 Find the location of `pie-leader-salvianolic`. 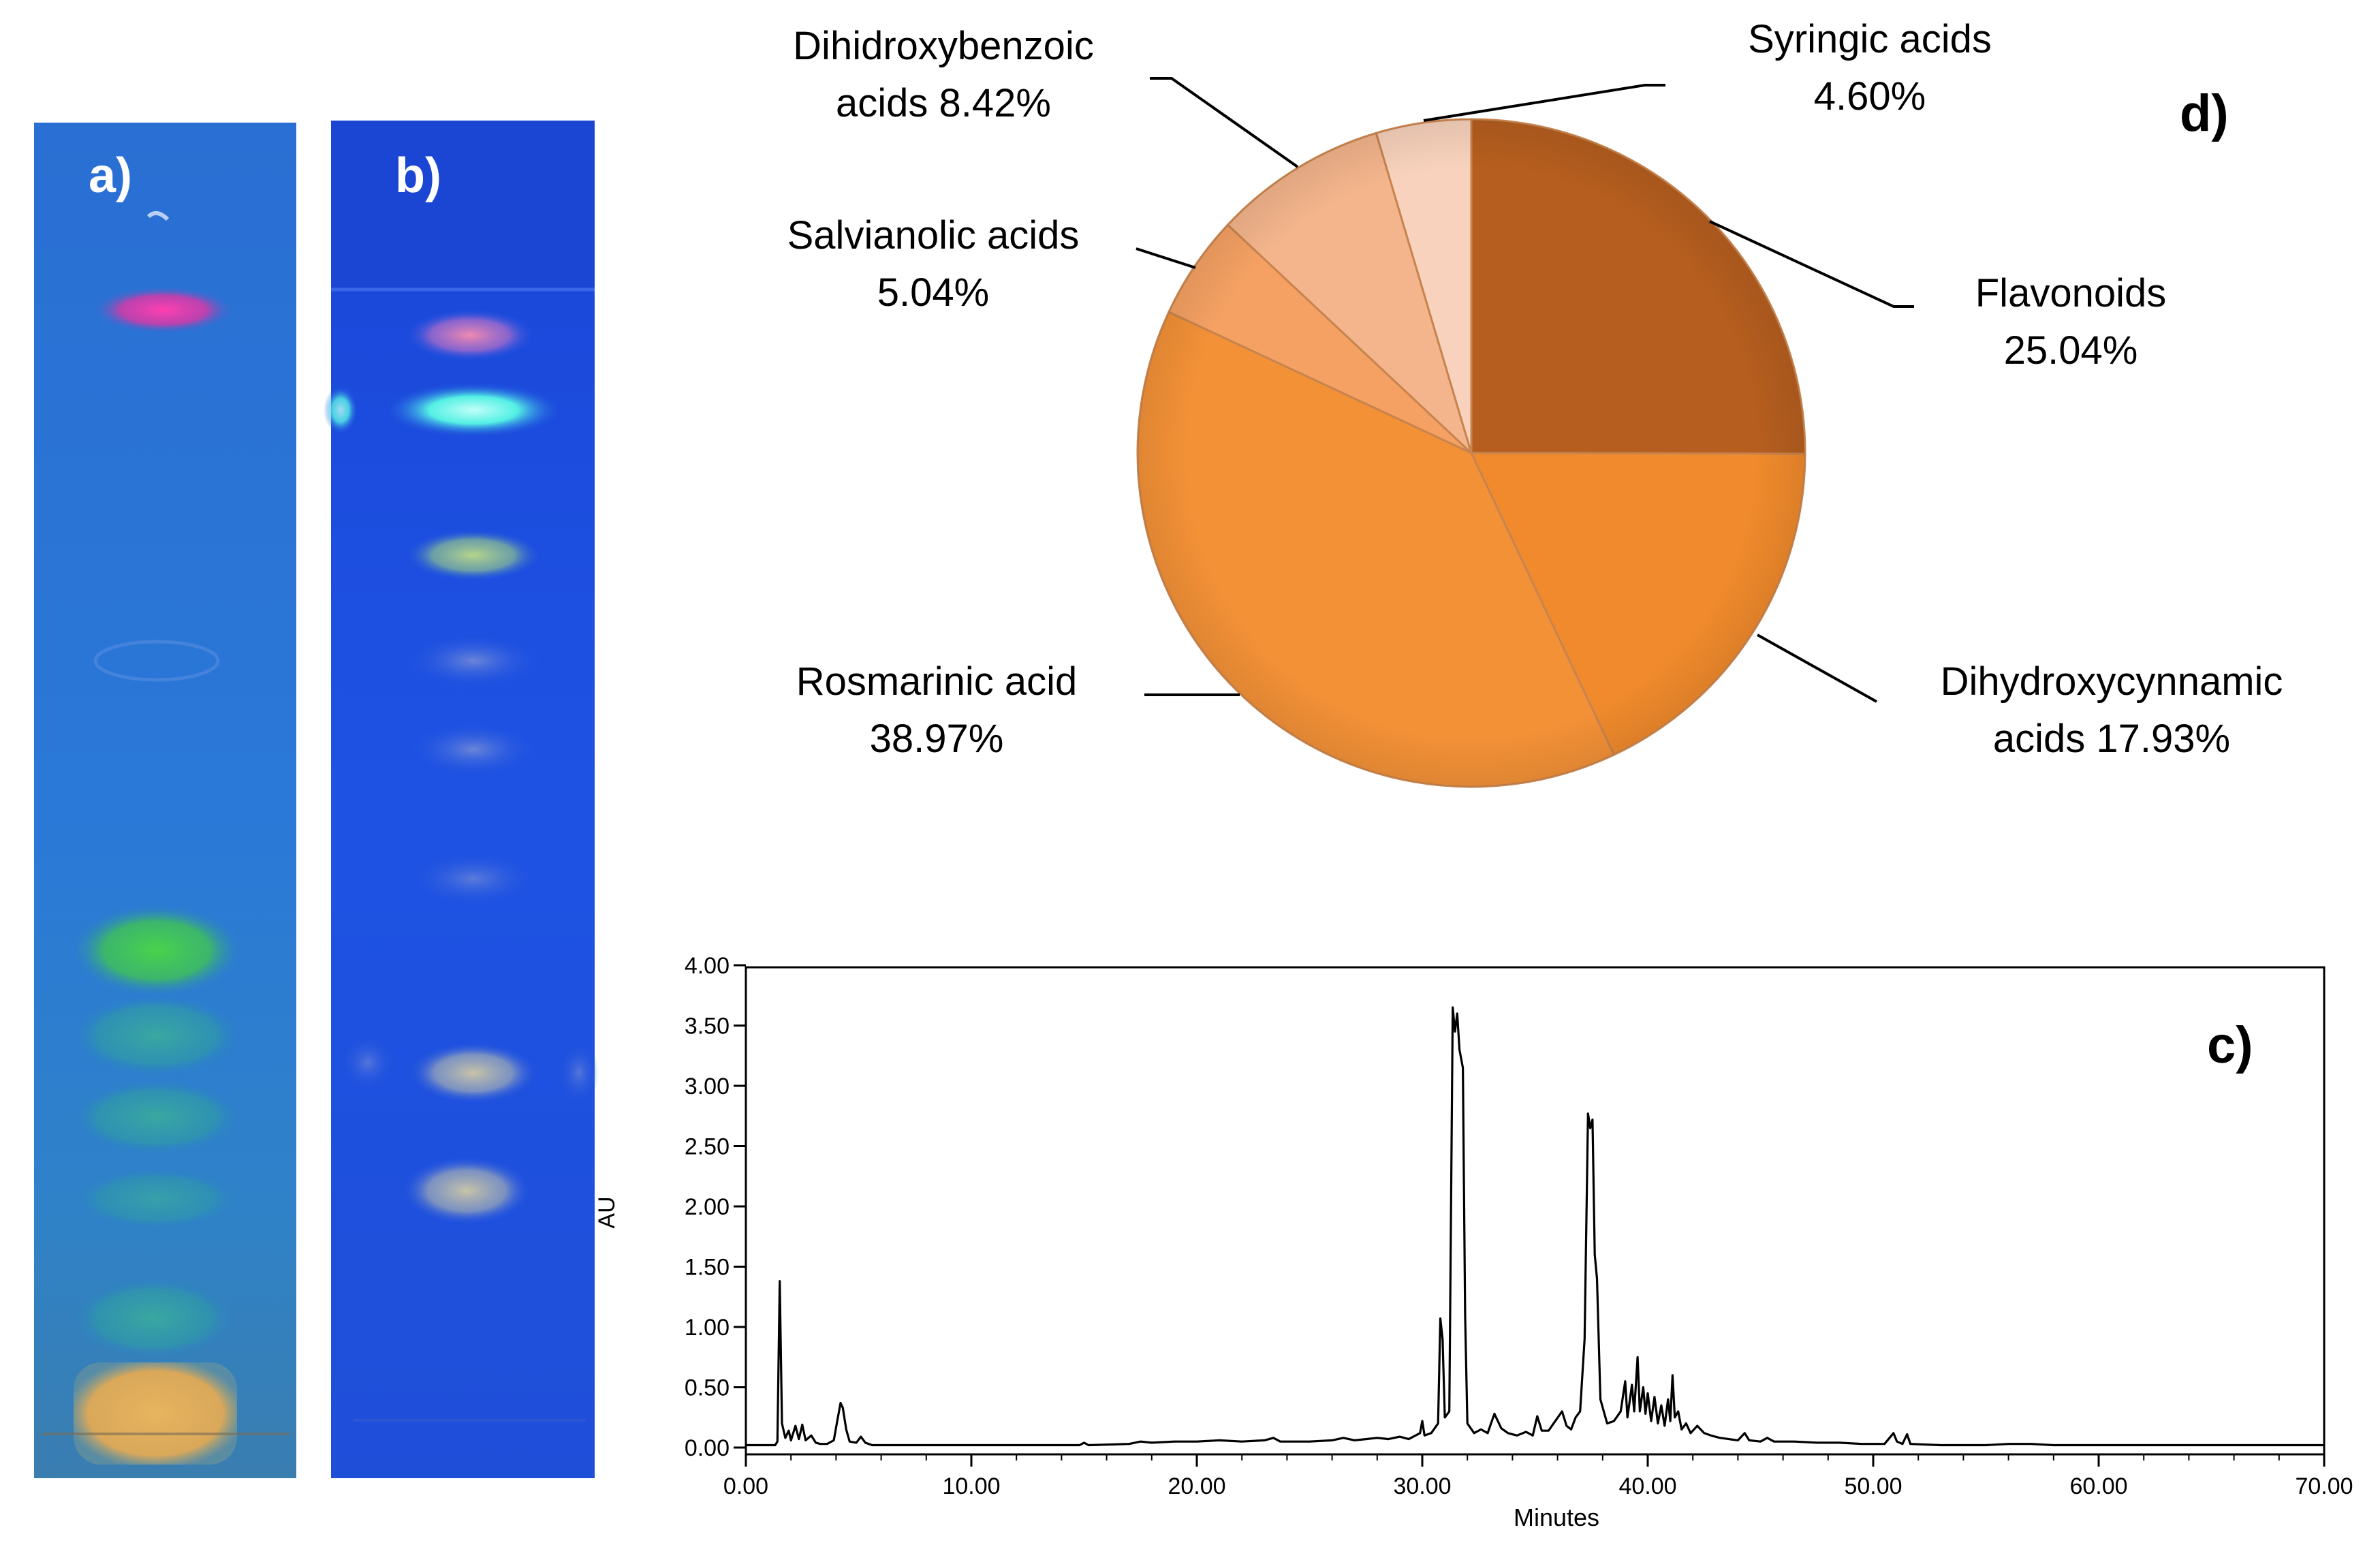

pie-leader-salvianolic is located at coordinates (1166, 258).